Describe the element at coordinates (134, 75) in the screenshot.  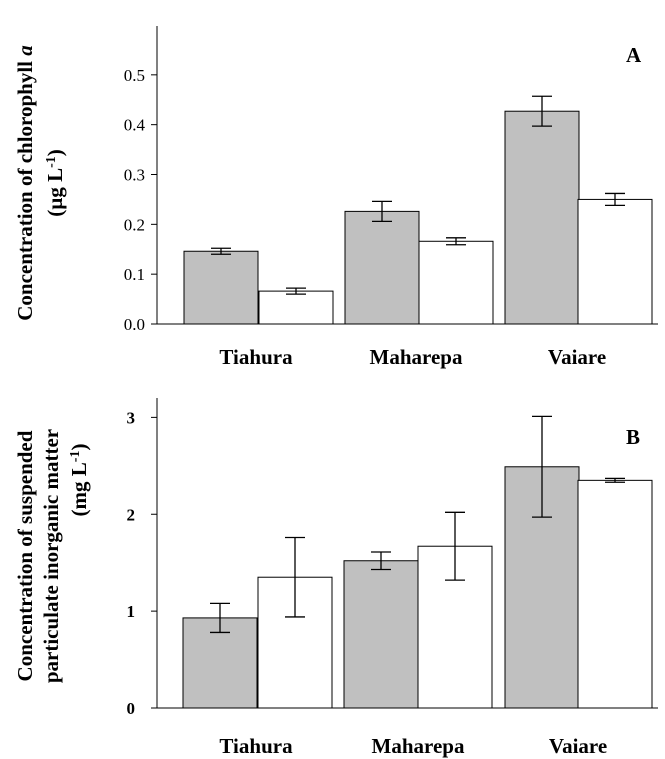
I see `y-tick-label: 0.5` at that location.